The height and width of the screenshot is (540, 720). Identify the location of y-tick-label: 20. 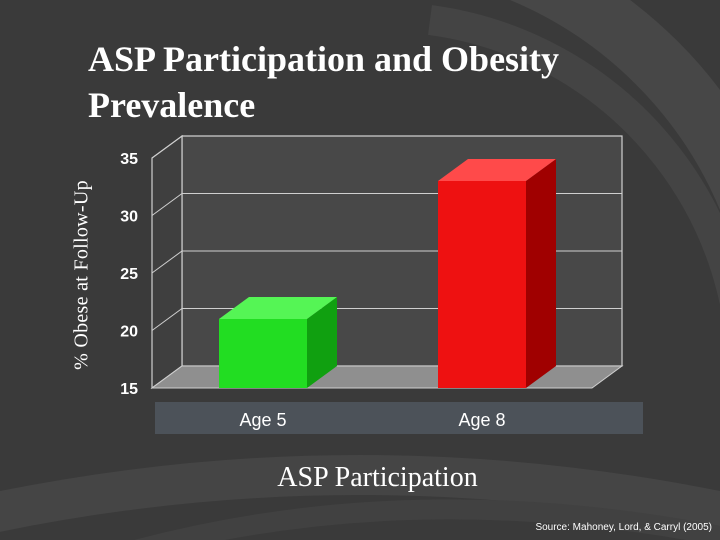
(129, 332).